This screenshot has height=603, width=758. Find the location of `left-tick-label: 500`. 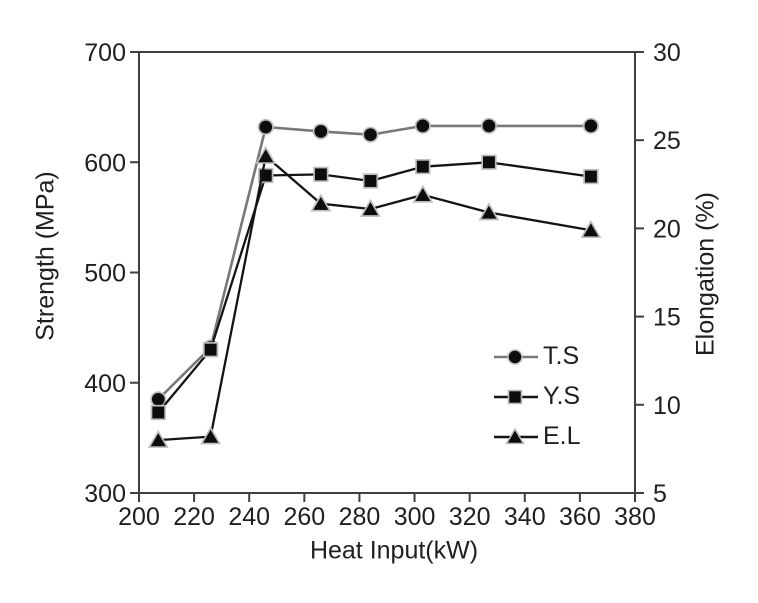

left-tick-label: 500 is located at coordinates (105, 274).